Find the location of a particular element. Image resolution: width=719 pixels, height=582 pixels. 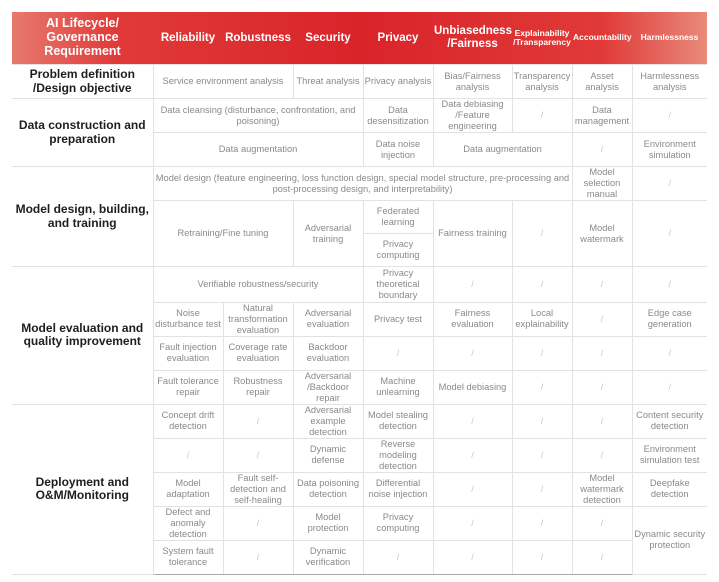

stage-label: Problem definition /Design objective is located at coordinates (83, 81).